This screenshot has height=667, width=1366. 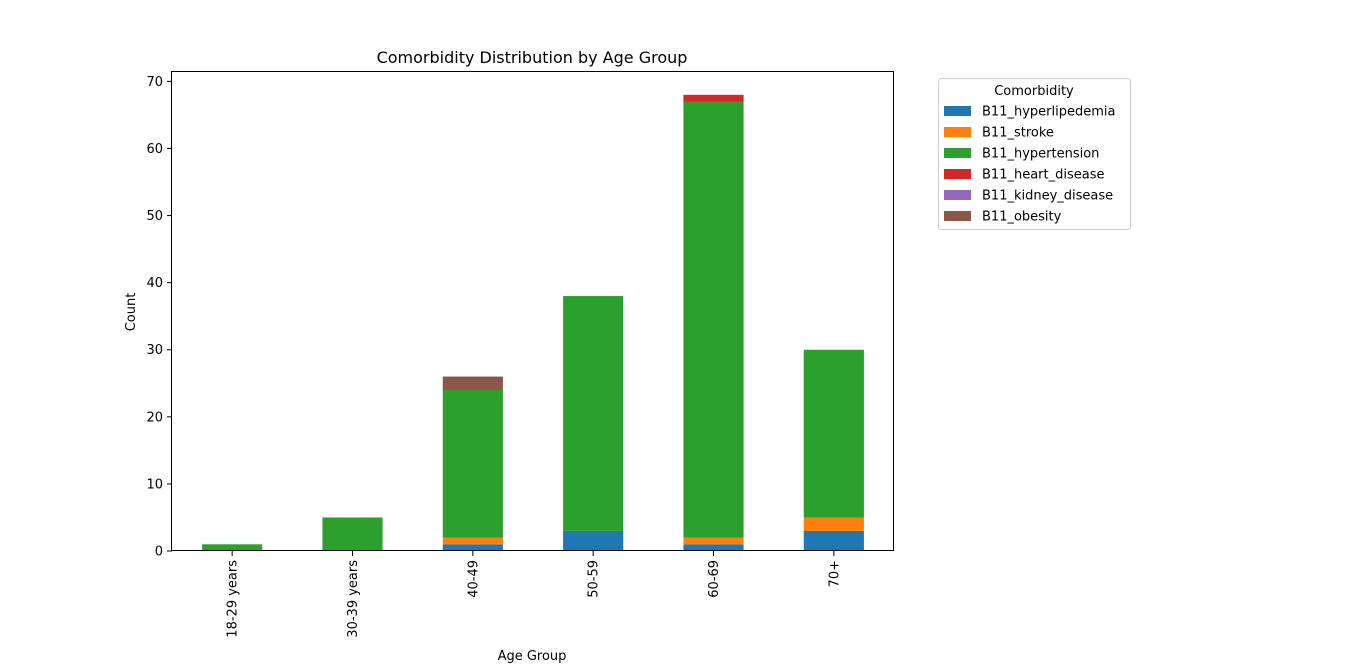 What do you see at coordinates (1022, 217) in the screenshot?
I see `legend-entry-label: B11_obesity` at bounding box center [1022, 217].